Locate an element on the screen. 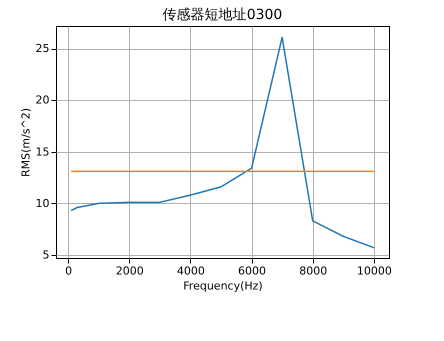  y-tick-label: 20 is located at coordinates (43, 100).